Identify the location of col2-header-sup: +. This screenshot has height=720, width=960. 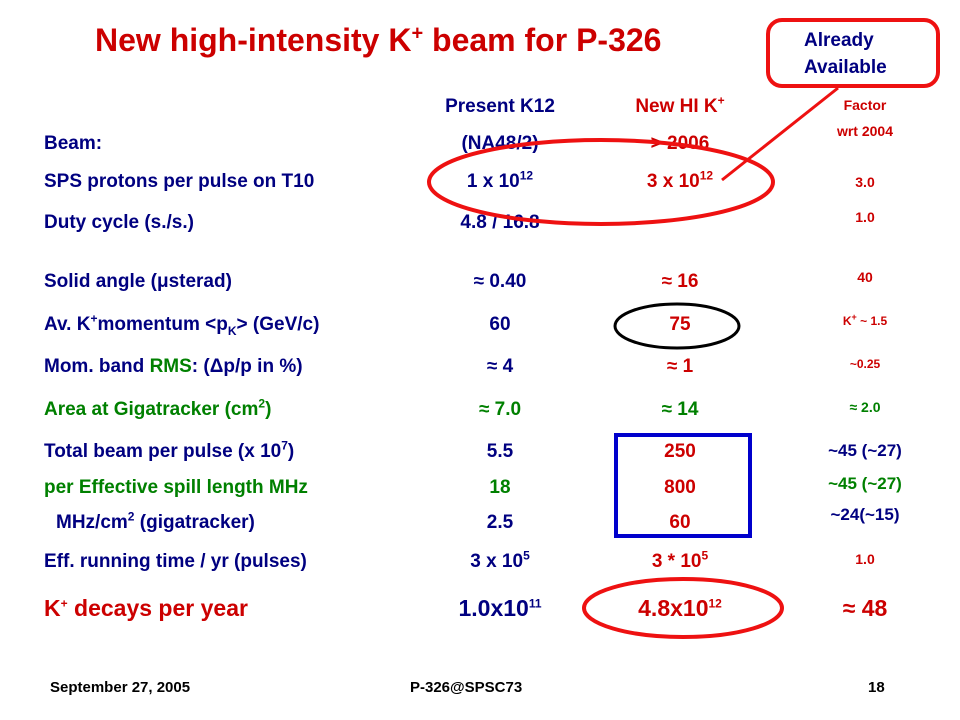
(721, 100).